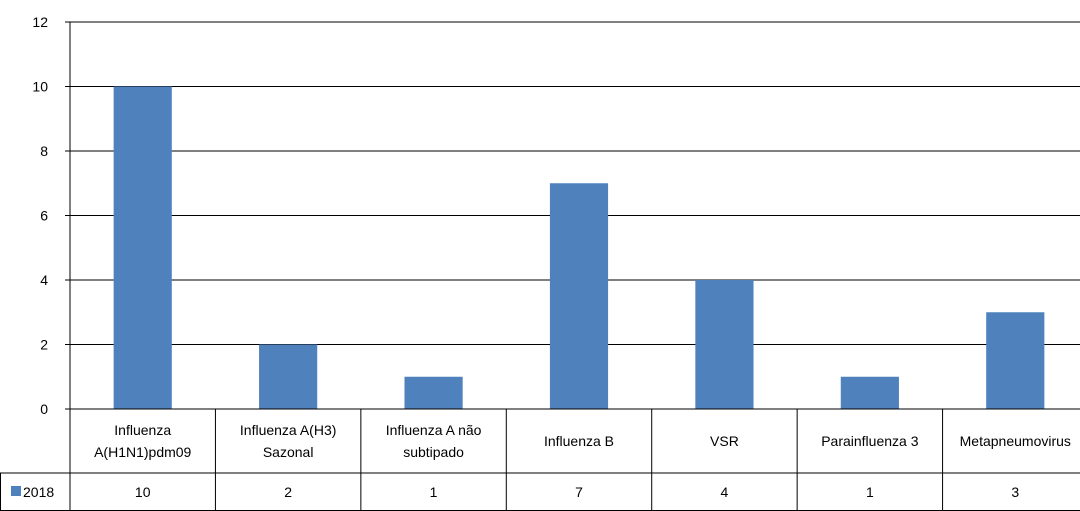 Image resolution: width=1080 pixels, height=511 pixels. Describe the element at coordinates (579, 492) in the screenshot. I see `data-label-3: 7` at that location.